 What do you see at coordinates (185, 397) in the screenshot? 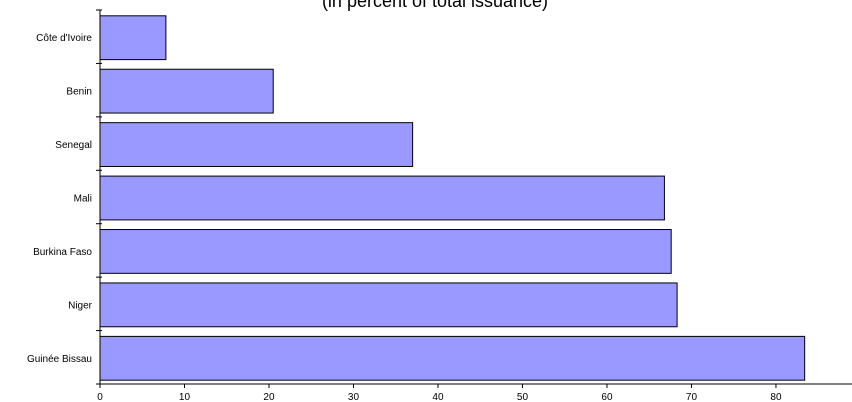
I see `x-tick-label: 10` at bounding box center [185, 397].